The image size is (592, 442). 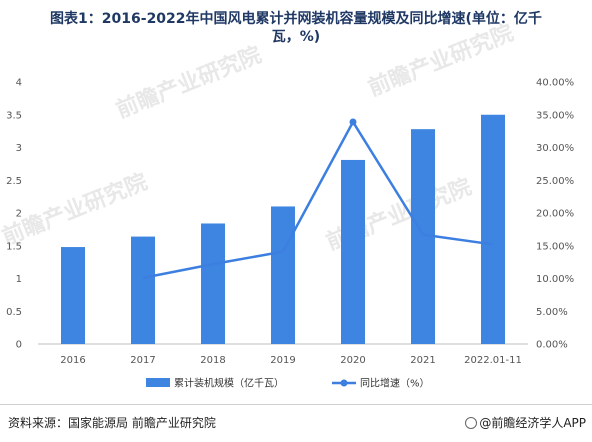 I want to click on growth-point, so click(x=353, y=122).